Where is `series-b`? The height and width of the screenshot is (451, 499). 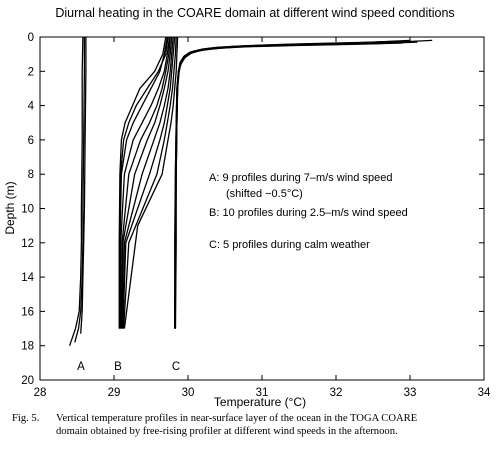 series-b is located at coordinates (148, 182).